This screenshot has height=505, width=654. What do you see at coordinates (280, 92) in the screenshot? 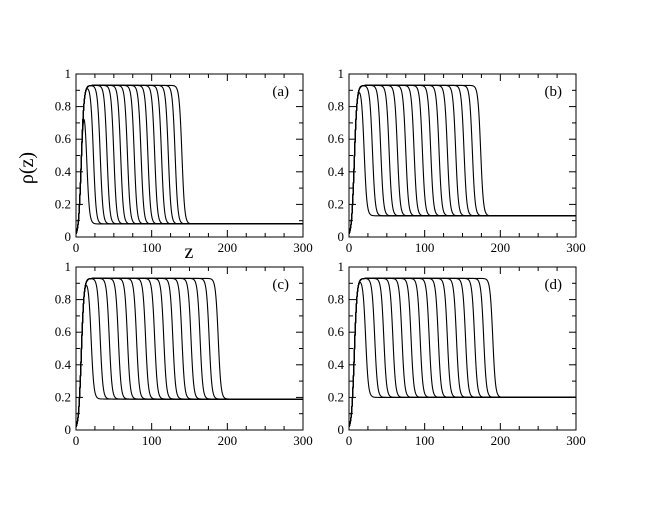
I see `panel-label: (a)` at bounding box center [280, 92].